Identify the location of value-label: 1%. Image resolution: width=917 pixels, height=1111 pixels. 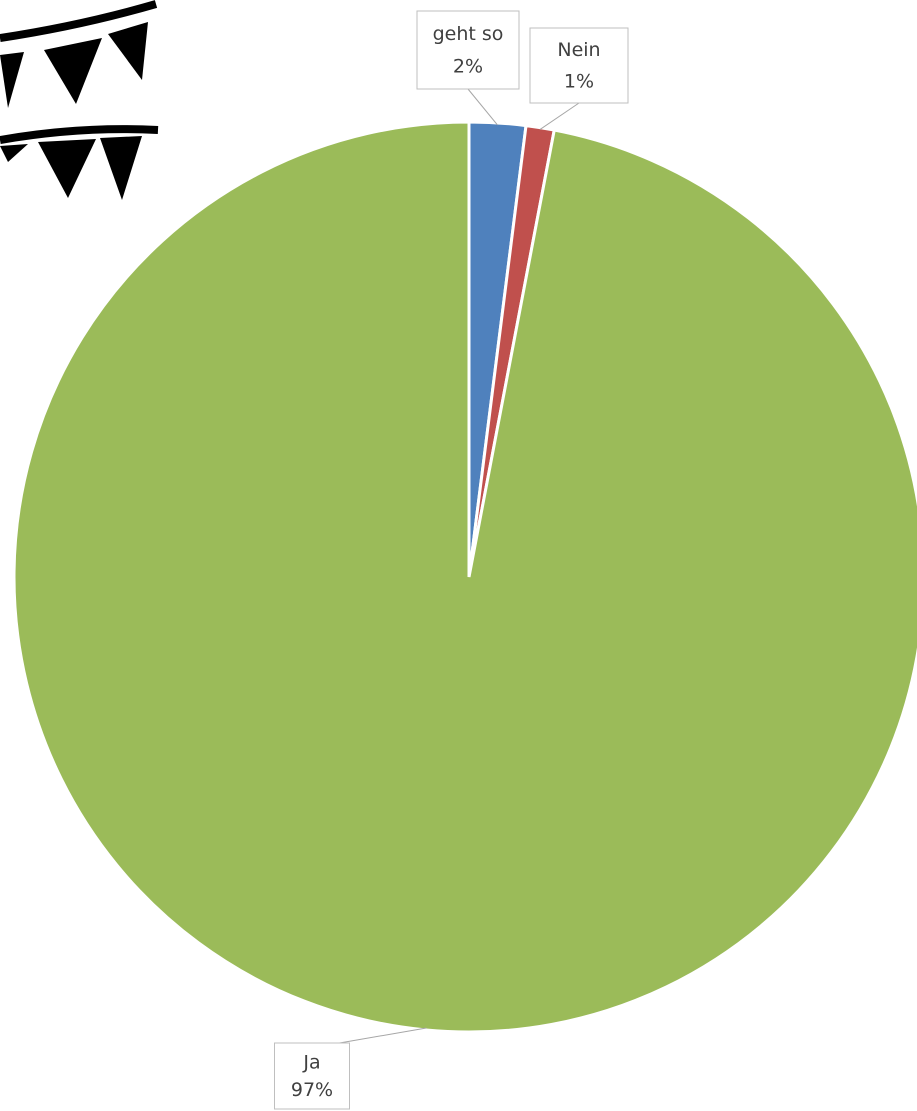
(579, 82).